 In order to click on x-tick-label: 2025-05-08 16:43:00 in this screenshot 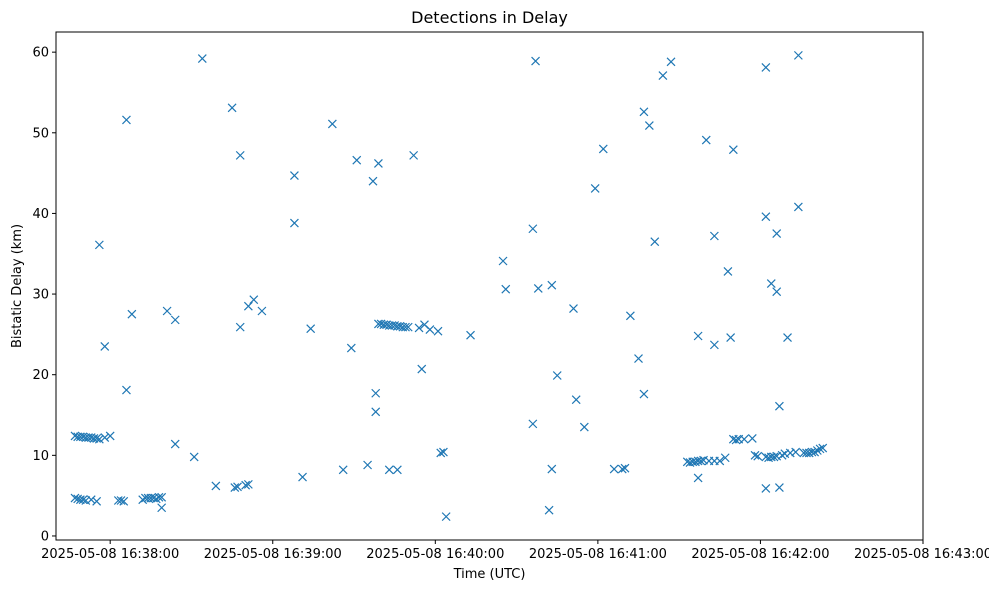, I will do `click(921, 554)`.